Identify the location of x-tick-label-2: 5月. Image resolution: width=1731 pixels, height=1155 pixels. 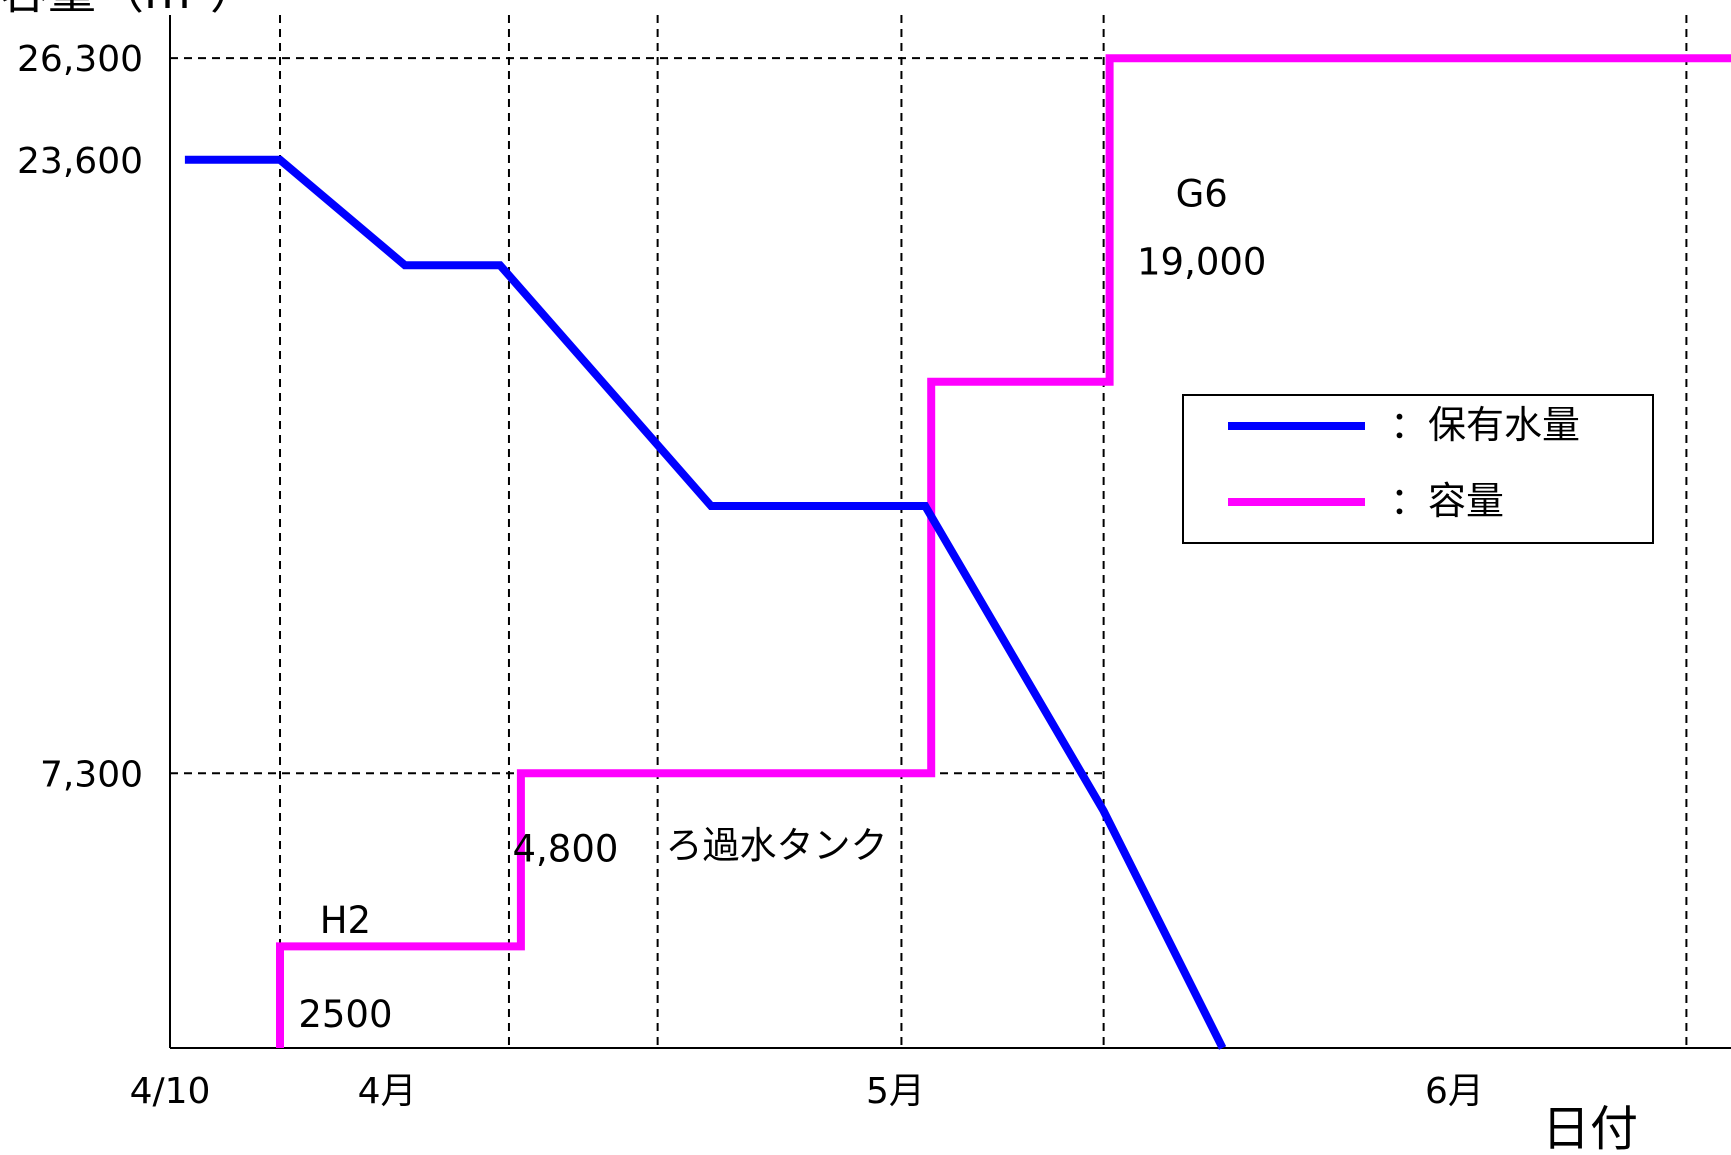
(895, 1091).